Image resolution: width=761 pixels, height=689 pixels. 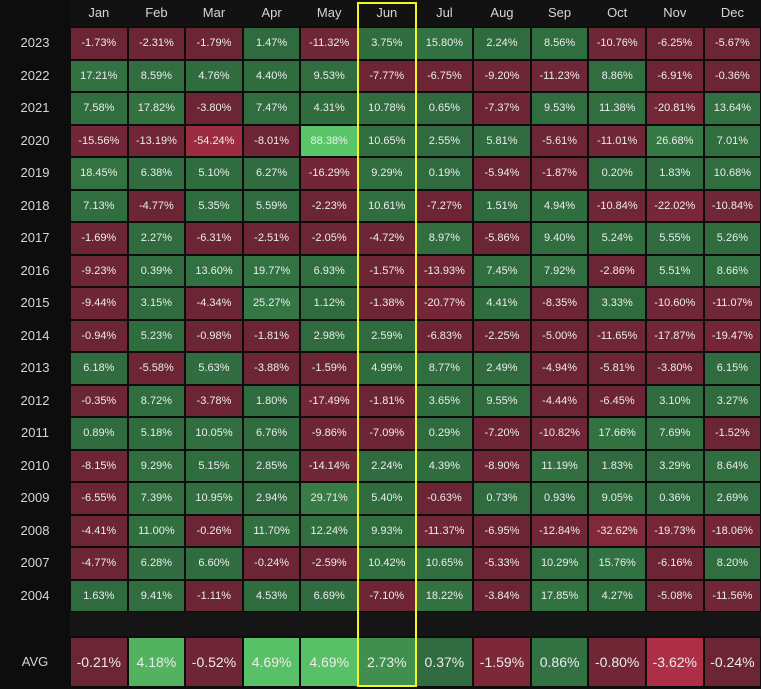 I want to click on heatmap-cell: -4.94%, so click(x=559, y=368).